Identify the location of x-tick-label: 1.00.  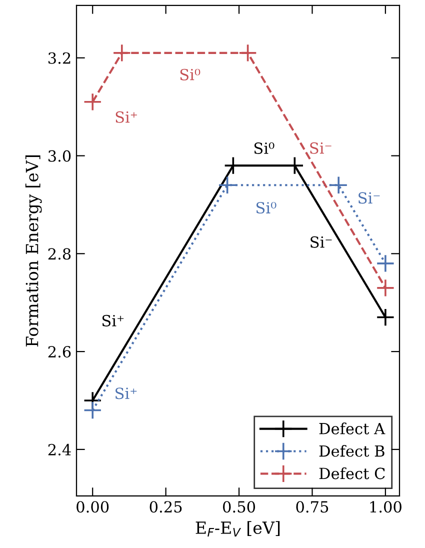
(386, 507).